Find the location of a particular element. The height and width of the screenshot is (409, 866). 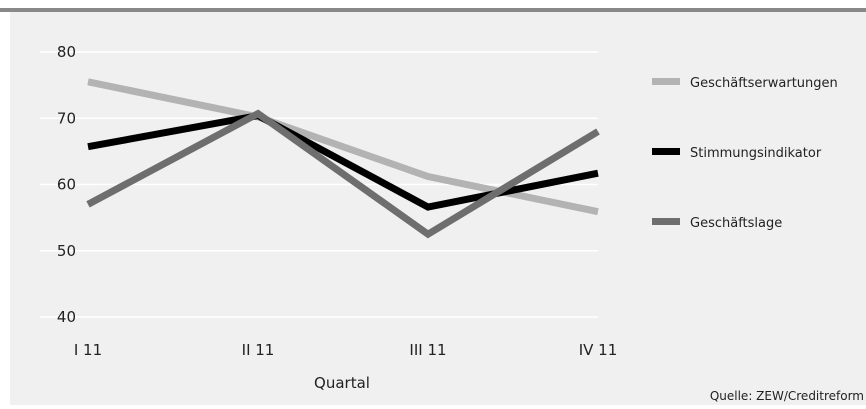

x-tick-label: I 11 is located at coordinates (88, 350).